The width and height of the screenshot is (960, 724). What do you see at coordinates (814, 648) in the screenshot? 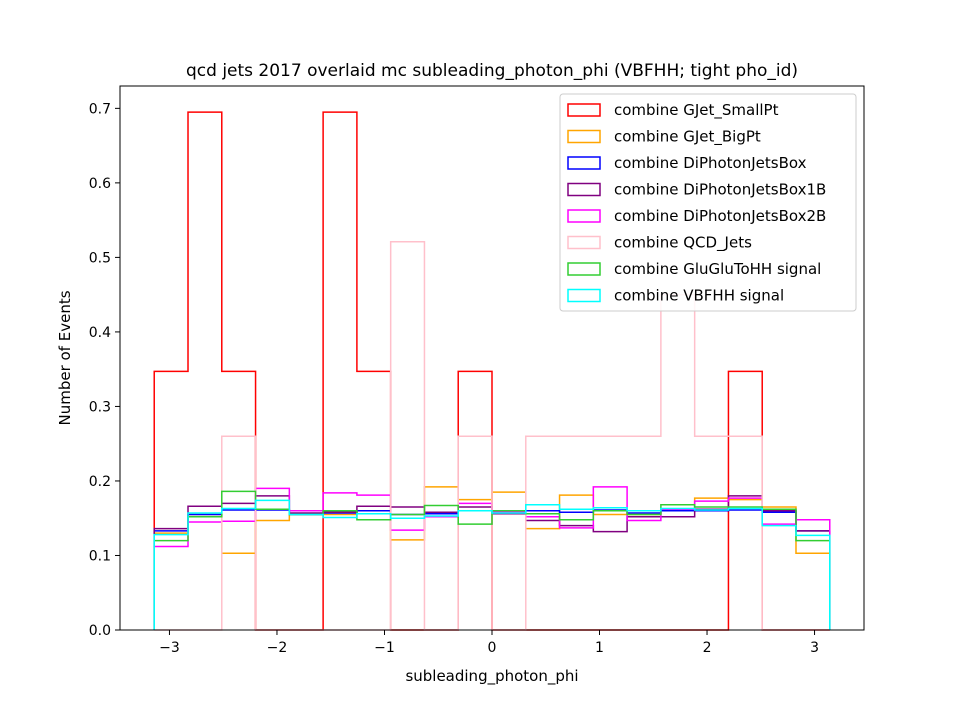
I see `x-tick-label: 3` at bounding box center [814, 648].